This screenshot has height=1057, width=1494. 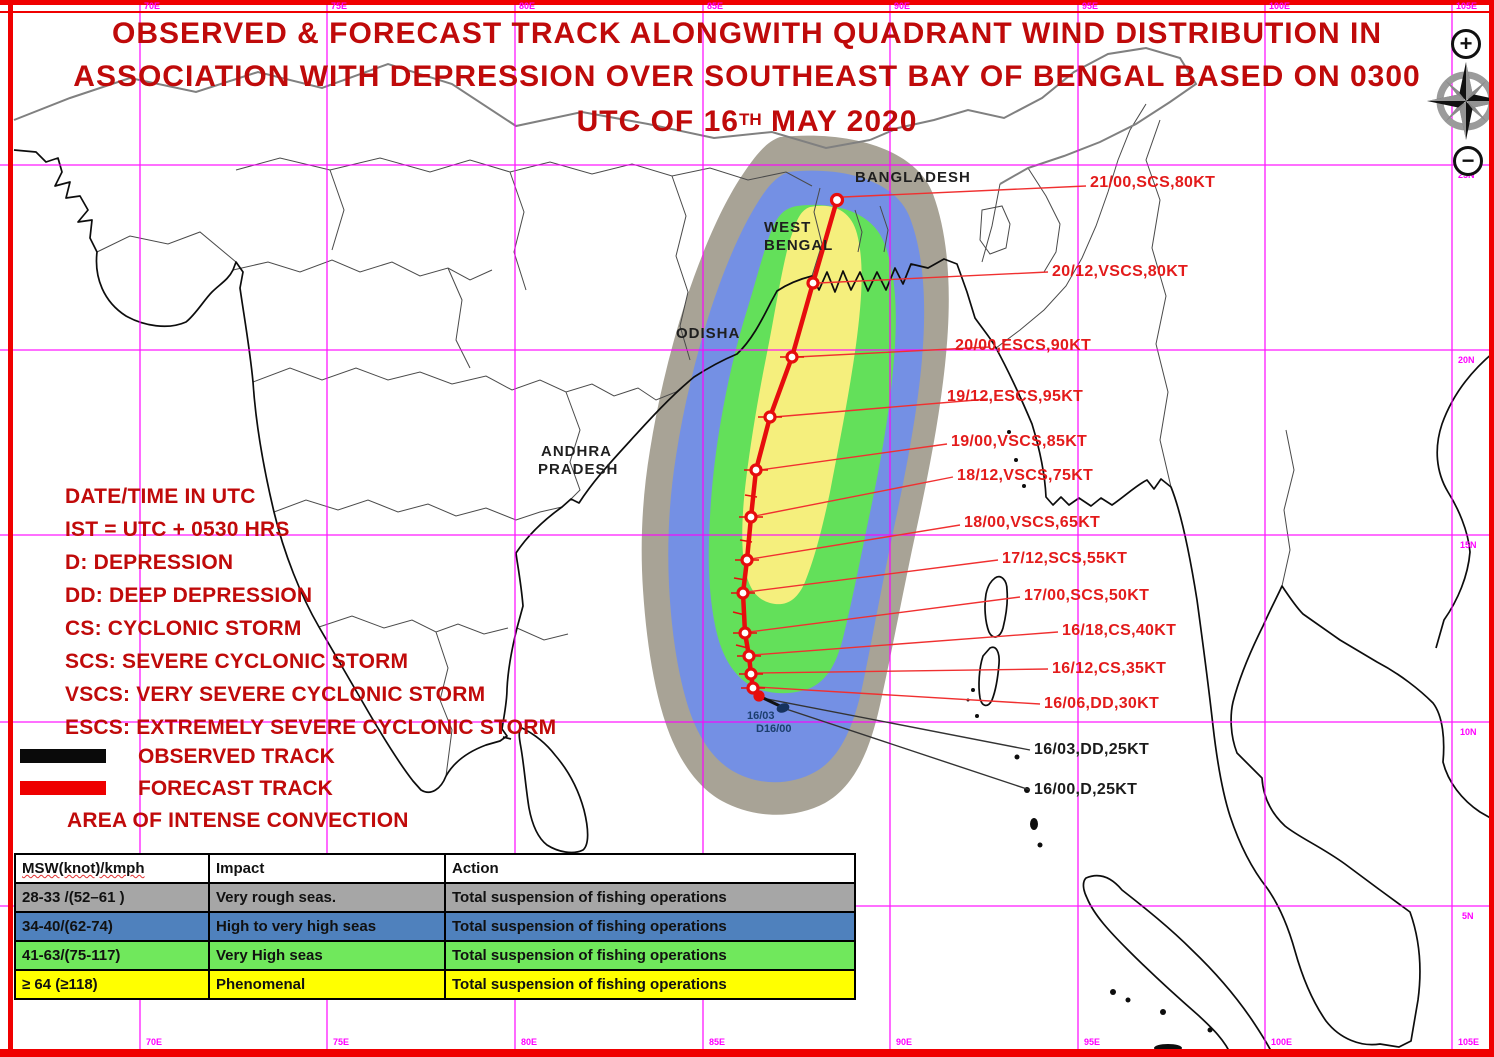 What do you see at coordinates (788, 227) in the screenshot?
I see `label-west-bengal: WEST` at bounding box center [788, 227].